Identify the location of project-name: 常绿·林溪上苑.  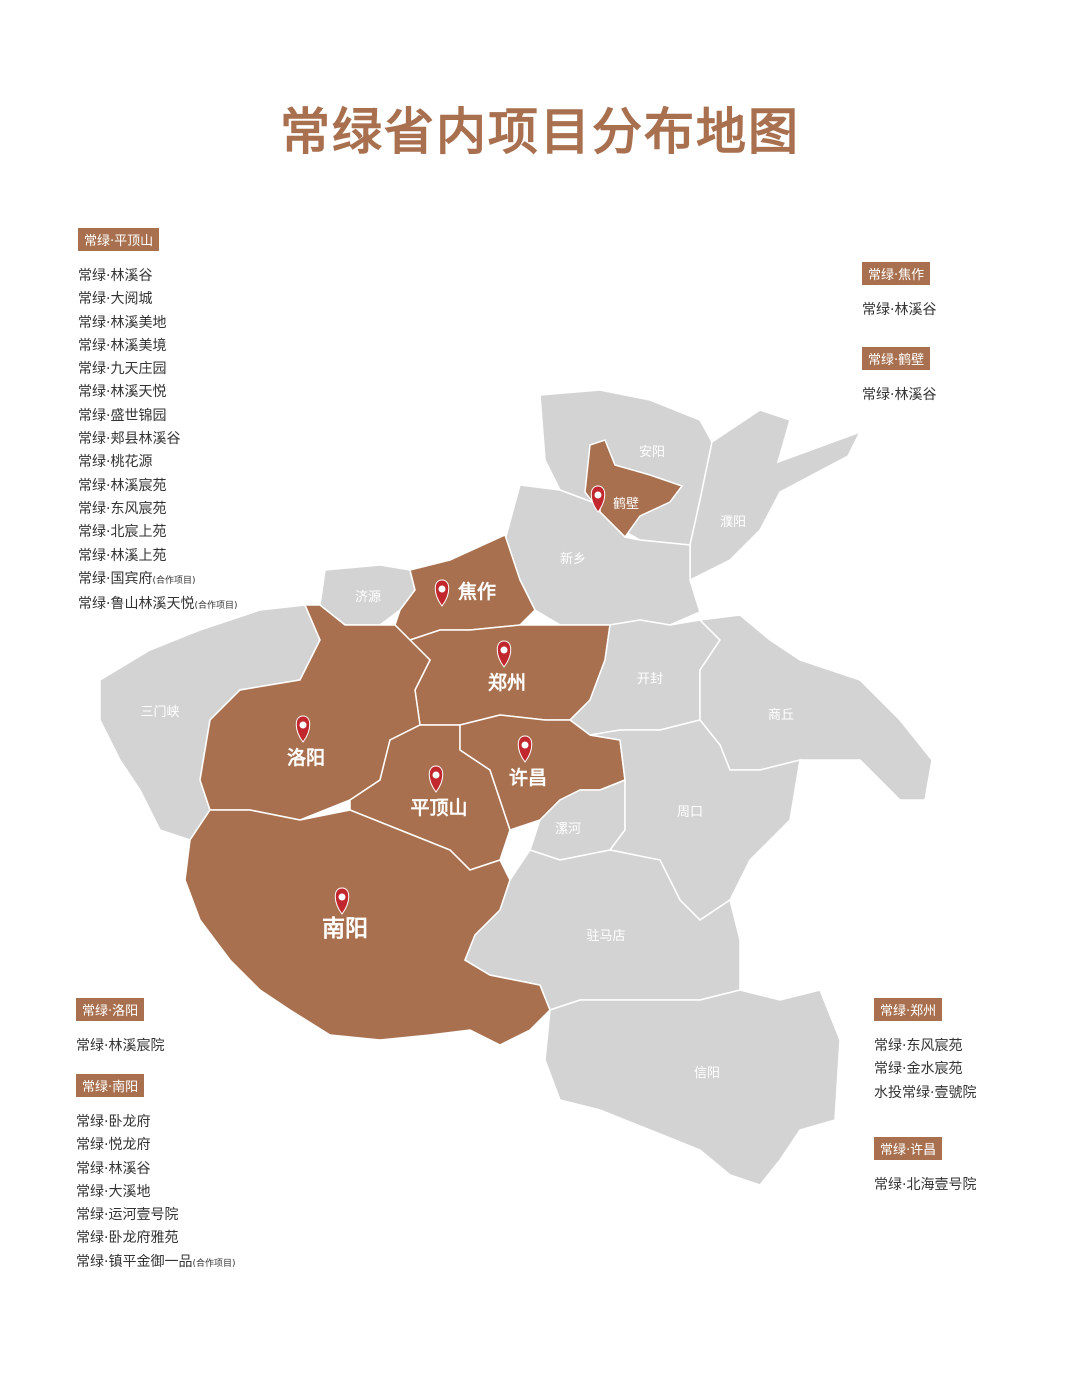
(122, 555).